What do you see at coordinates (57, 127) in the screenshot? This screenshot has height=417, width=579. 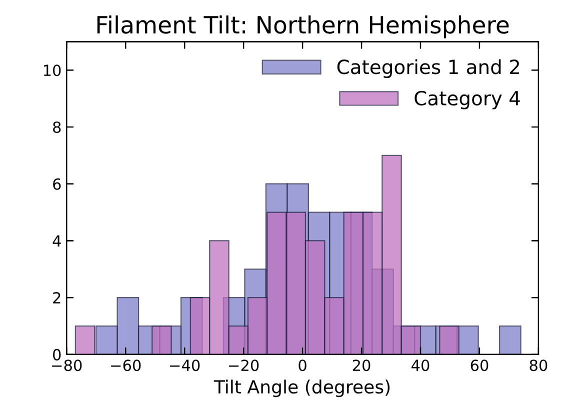 I see `y-tick-label: 8` at bounding box center [57, 127].